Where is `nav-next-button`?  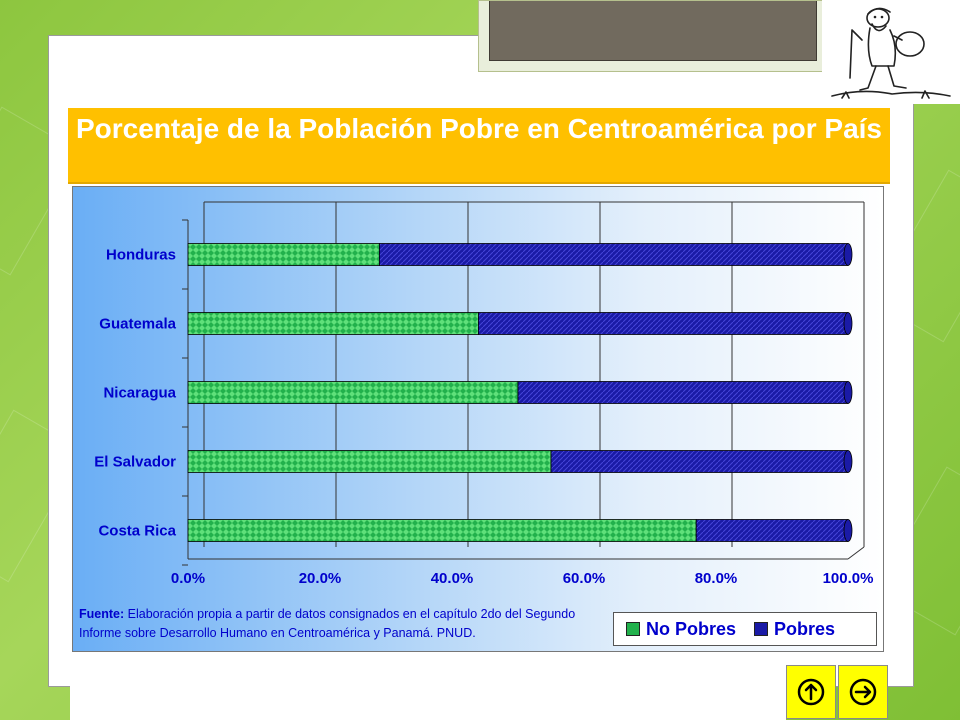
nav-next-button is located at coordinates (863, 692).